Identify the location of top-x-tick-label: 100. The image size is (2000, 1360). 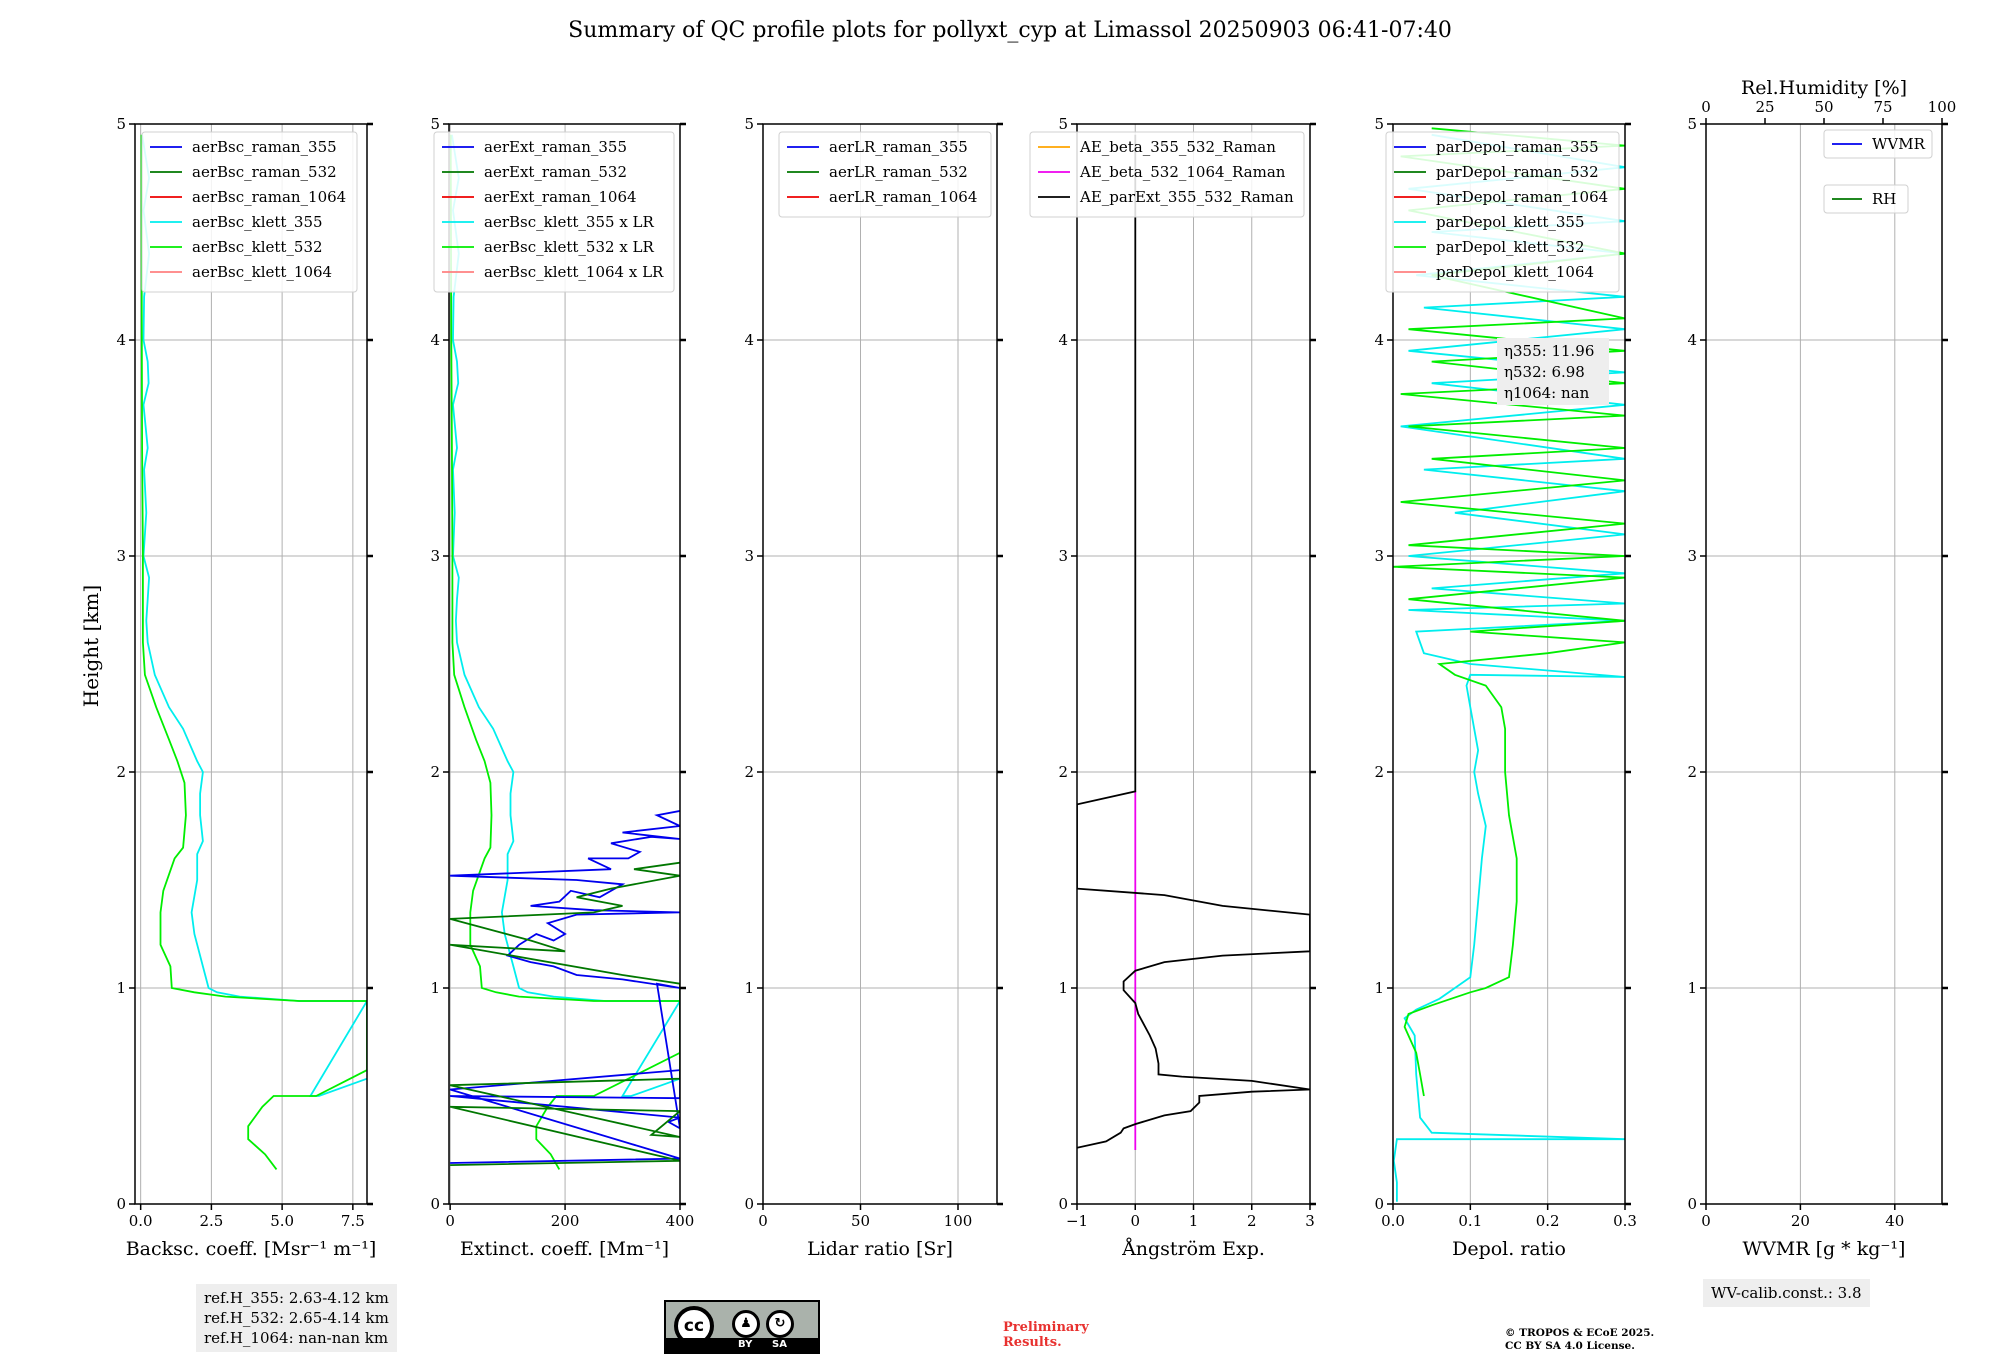
(1942, 107).